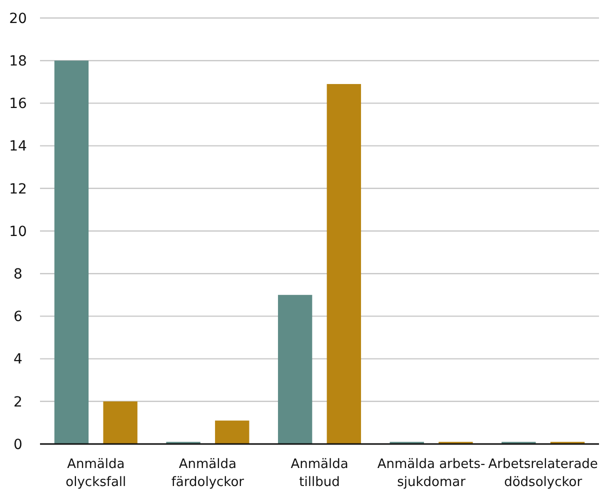  I want to click on y-tick-label: 10, so click(18, 232).